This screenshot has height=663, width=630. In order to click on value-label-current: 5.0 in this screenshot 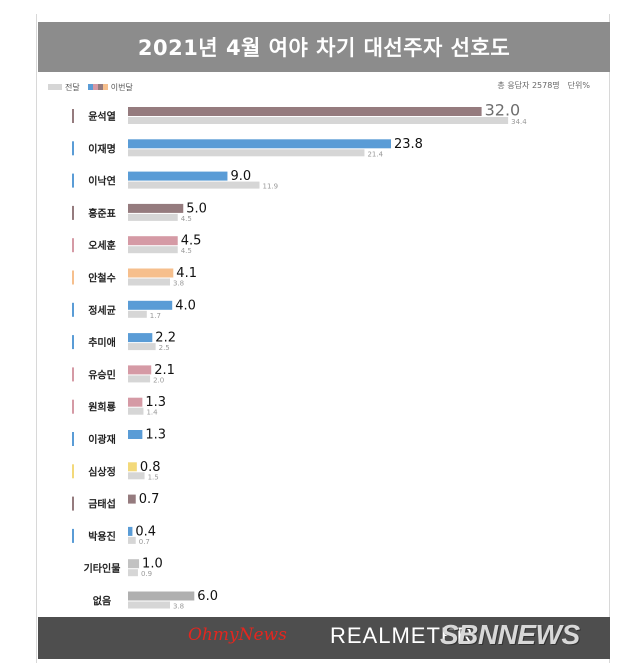, I will do `click(196, 208)`.